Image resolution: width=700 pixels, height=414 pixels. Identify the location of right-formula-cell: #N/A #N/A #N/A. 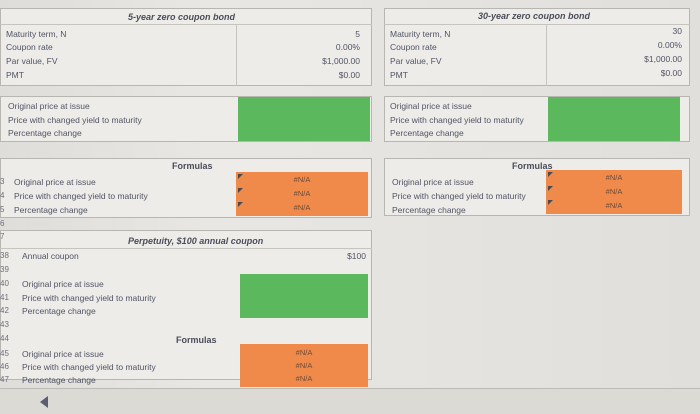
(614, 192).